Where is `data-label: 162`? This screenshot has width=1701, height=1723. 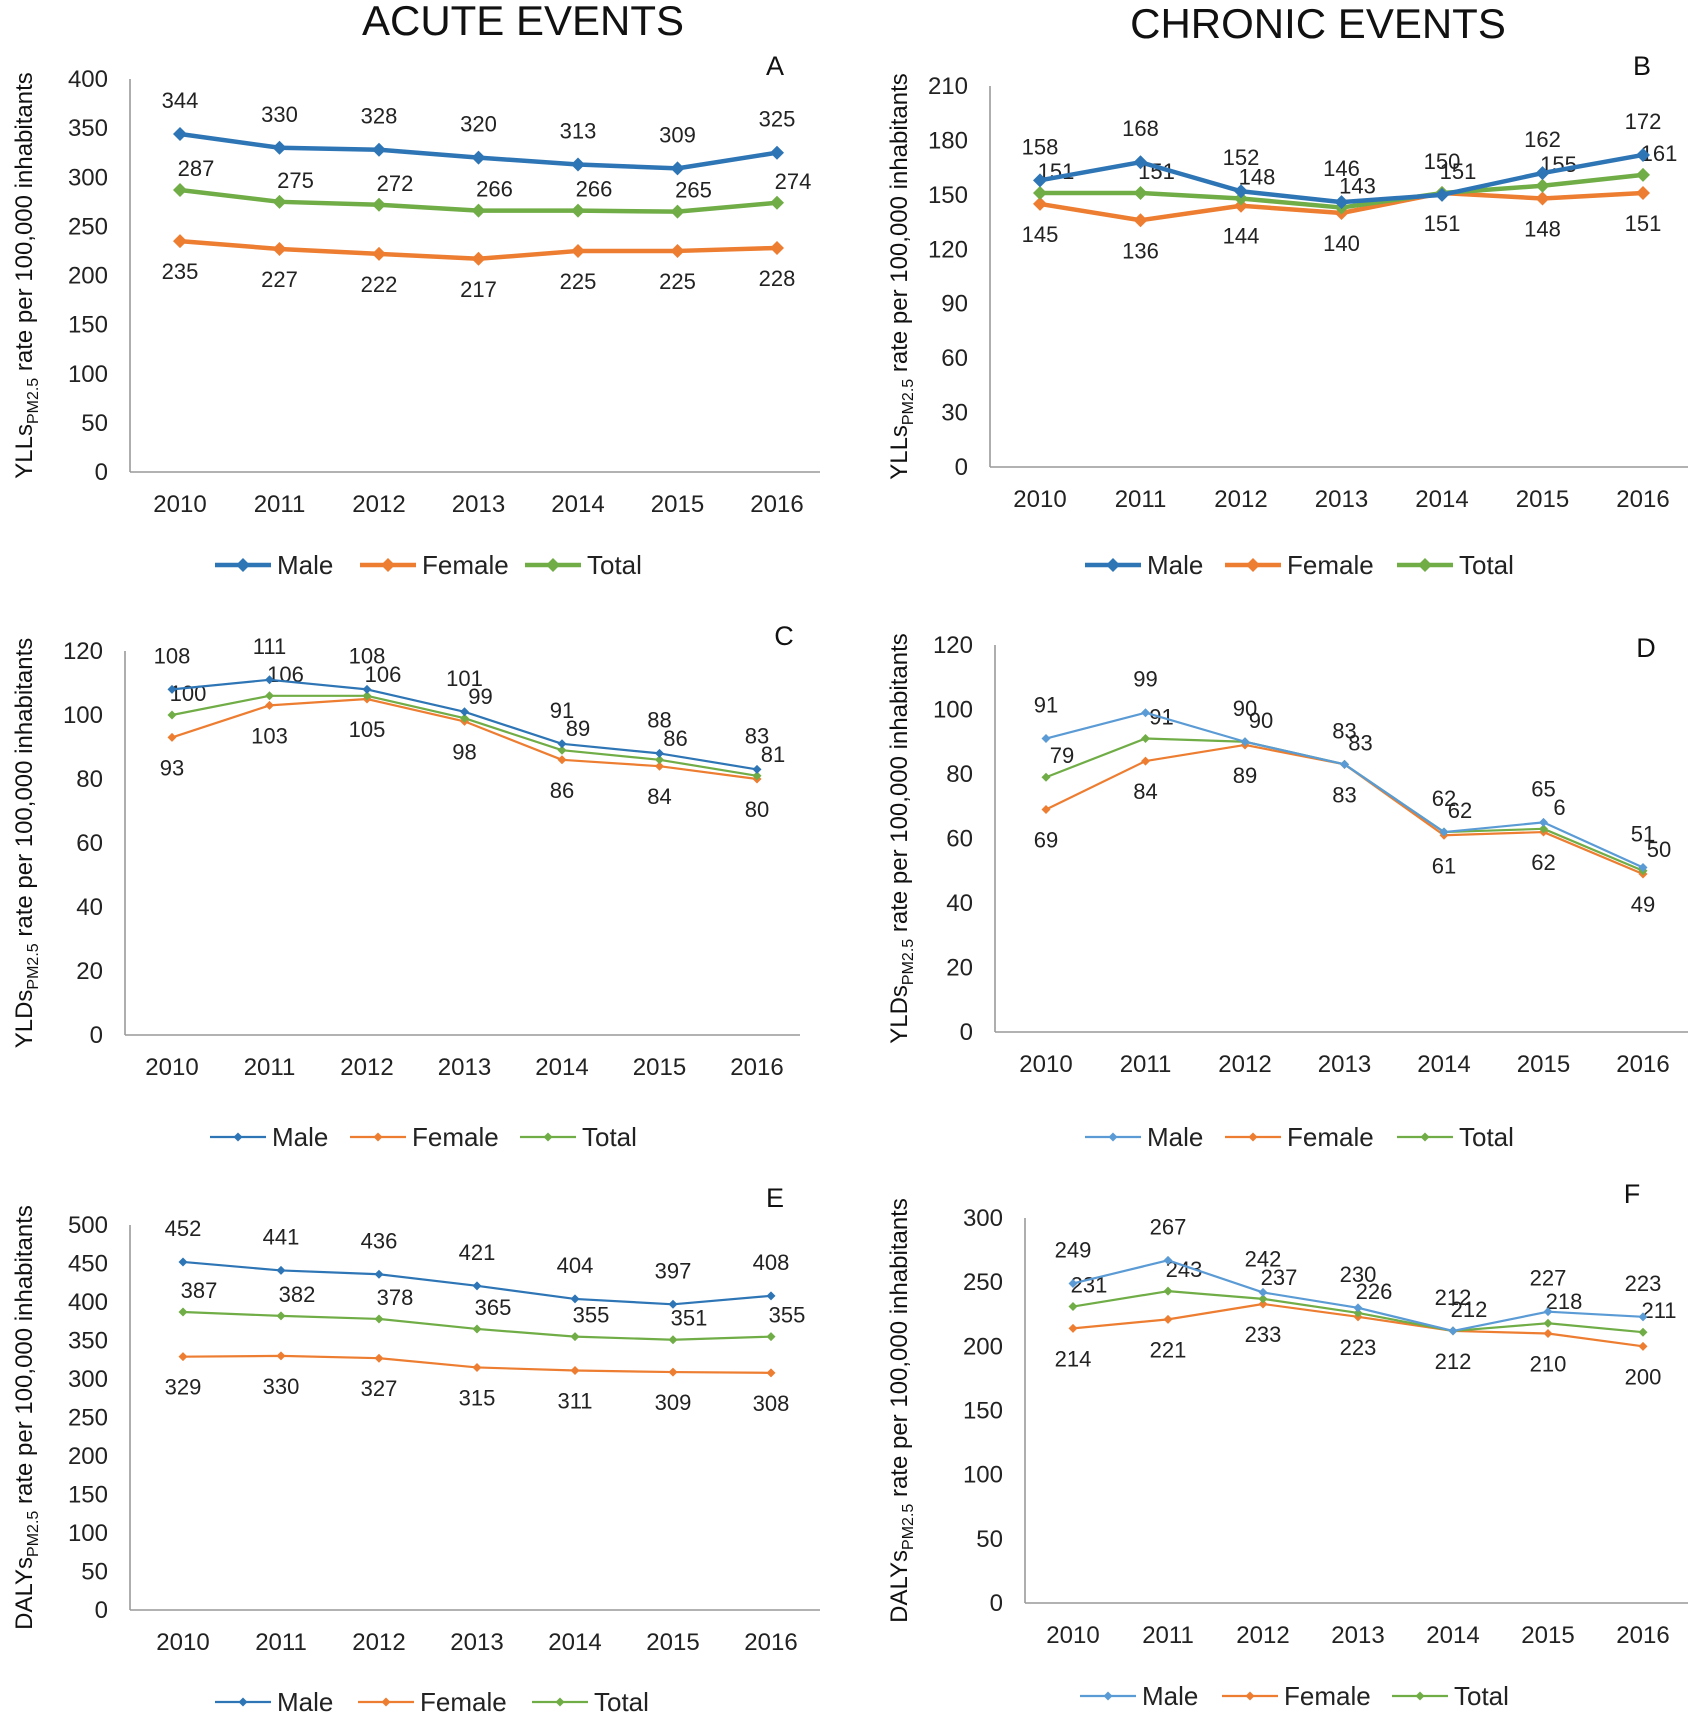
data-label: 162 is located at coordinates (1542, 139).